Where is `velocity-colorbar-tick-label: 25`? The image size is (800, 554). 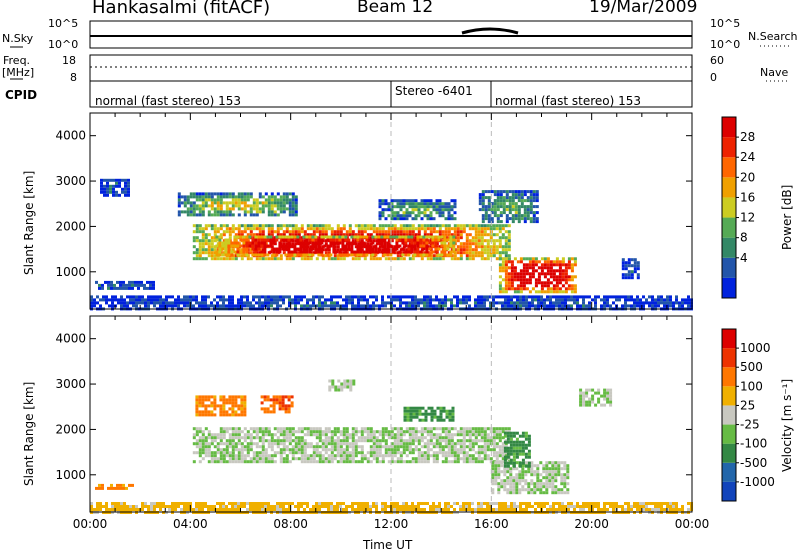
velocity-colorbar-tick-label: 25 is located at coordinates (747, 405).